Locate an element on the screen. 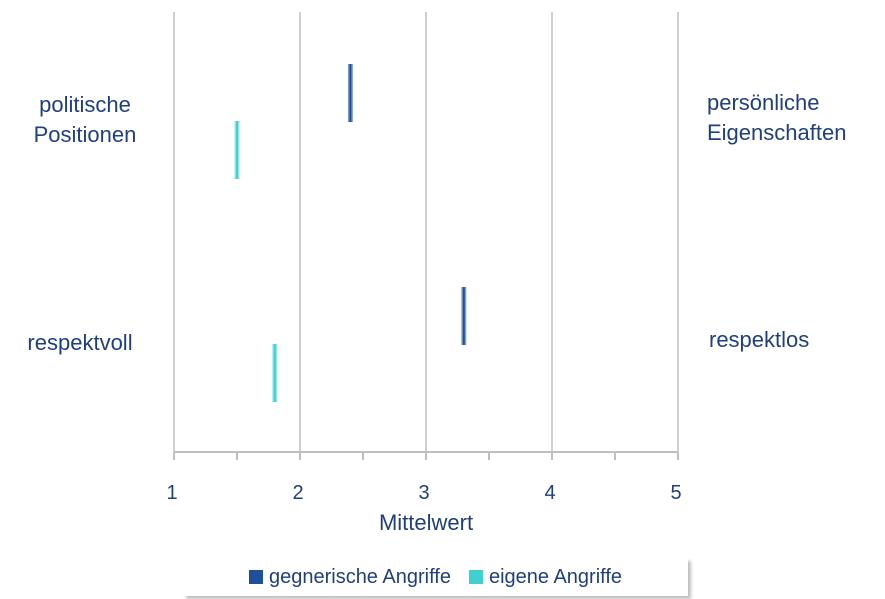 This screenshot has height=599, width=885. legend: gegnerische Angriffe eigene Angriffe is located at coordinates (435, 577).